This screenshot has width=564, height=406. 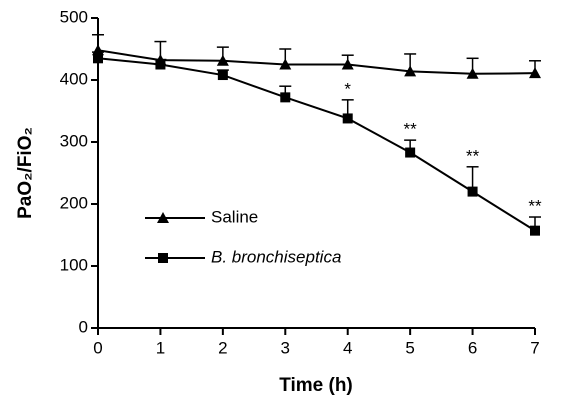 I want to click on x-axis-label: Time (h), so click(x=316, y=385).